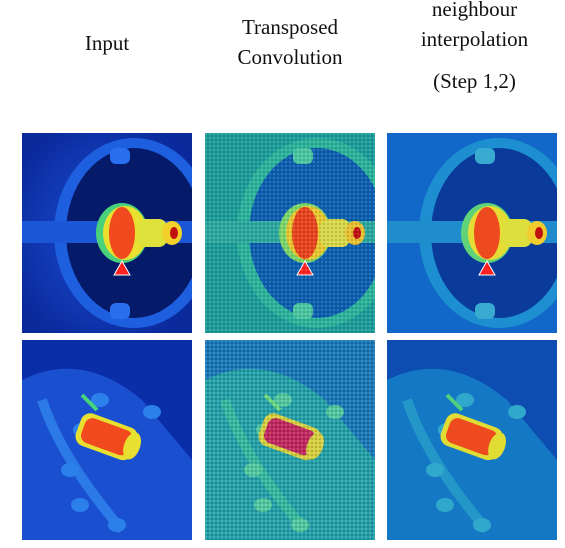 This screenshot has height=548, width=565. What do you see at coordinates (474, 10) in the screenshot?
I see `column-label-ni-line1: neighbour` at bounding box center [474, 10].